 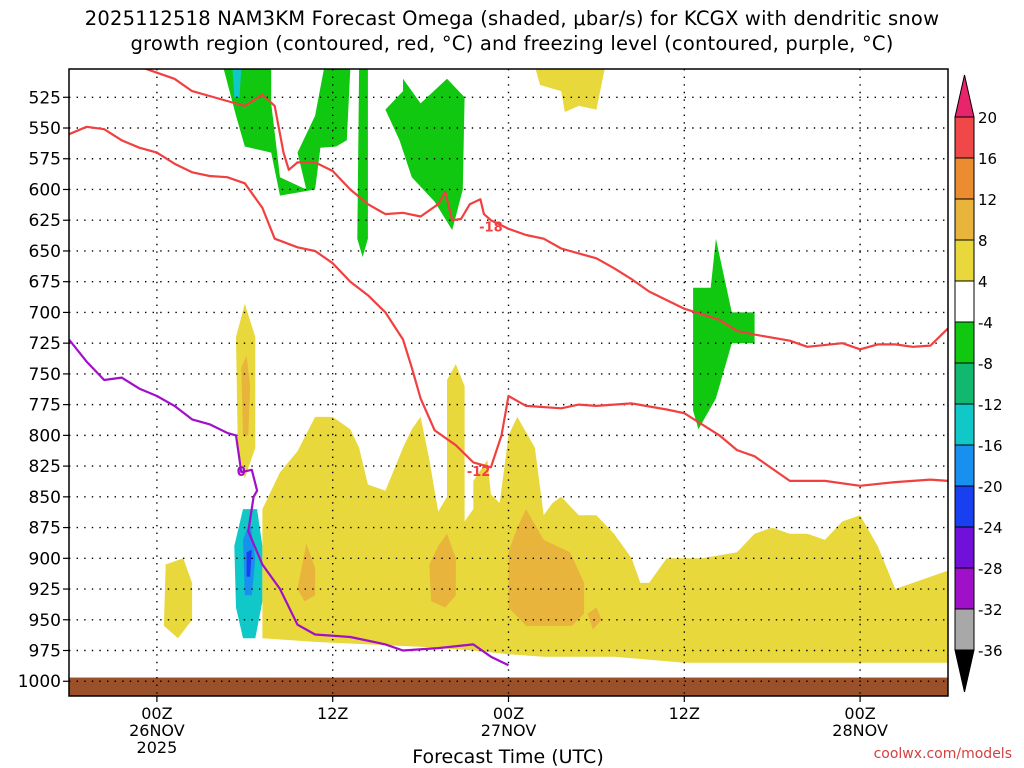 I want to click on x-tick-label: 2025, so click(x=157, y=747).